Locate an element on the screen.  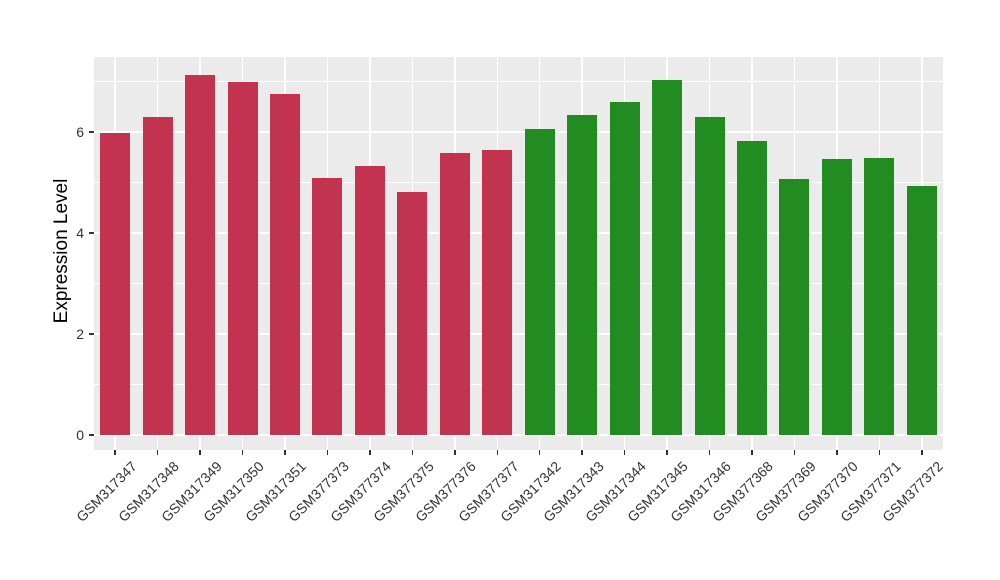
bar-GSM377373 is located at coordinates (327, 306).